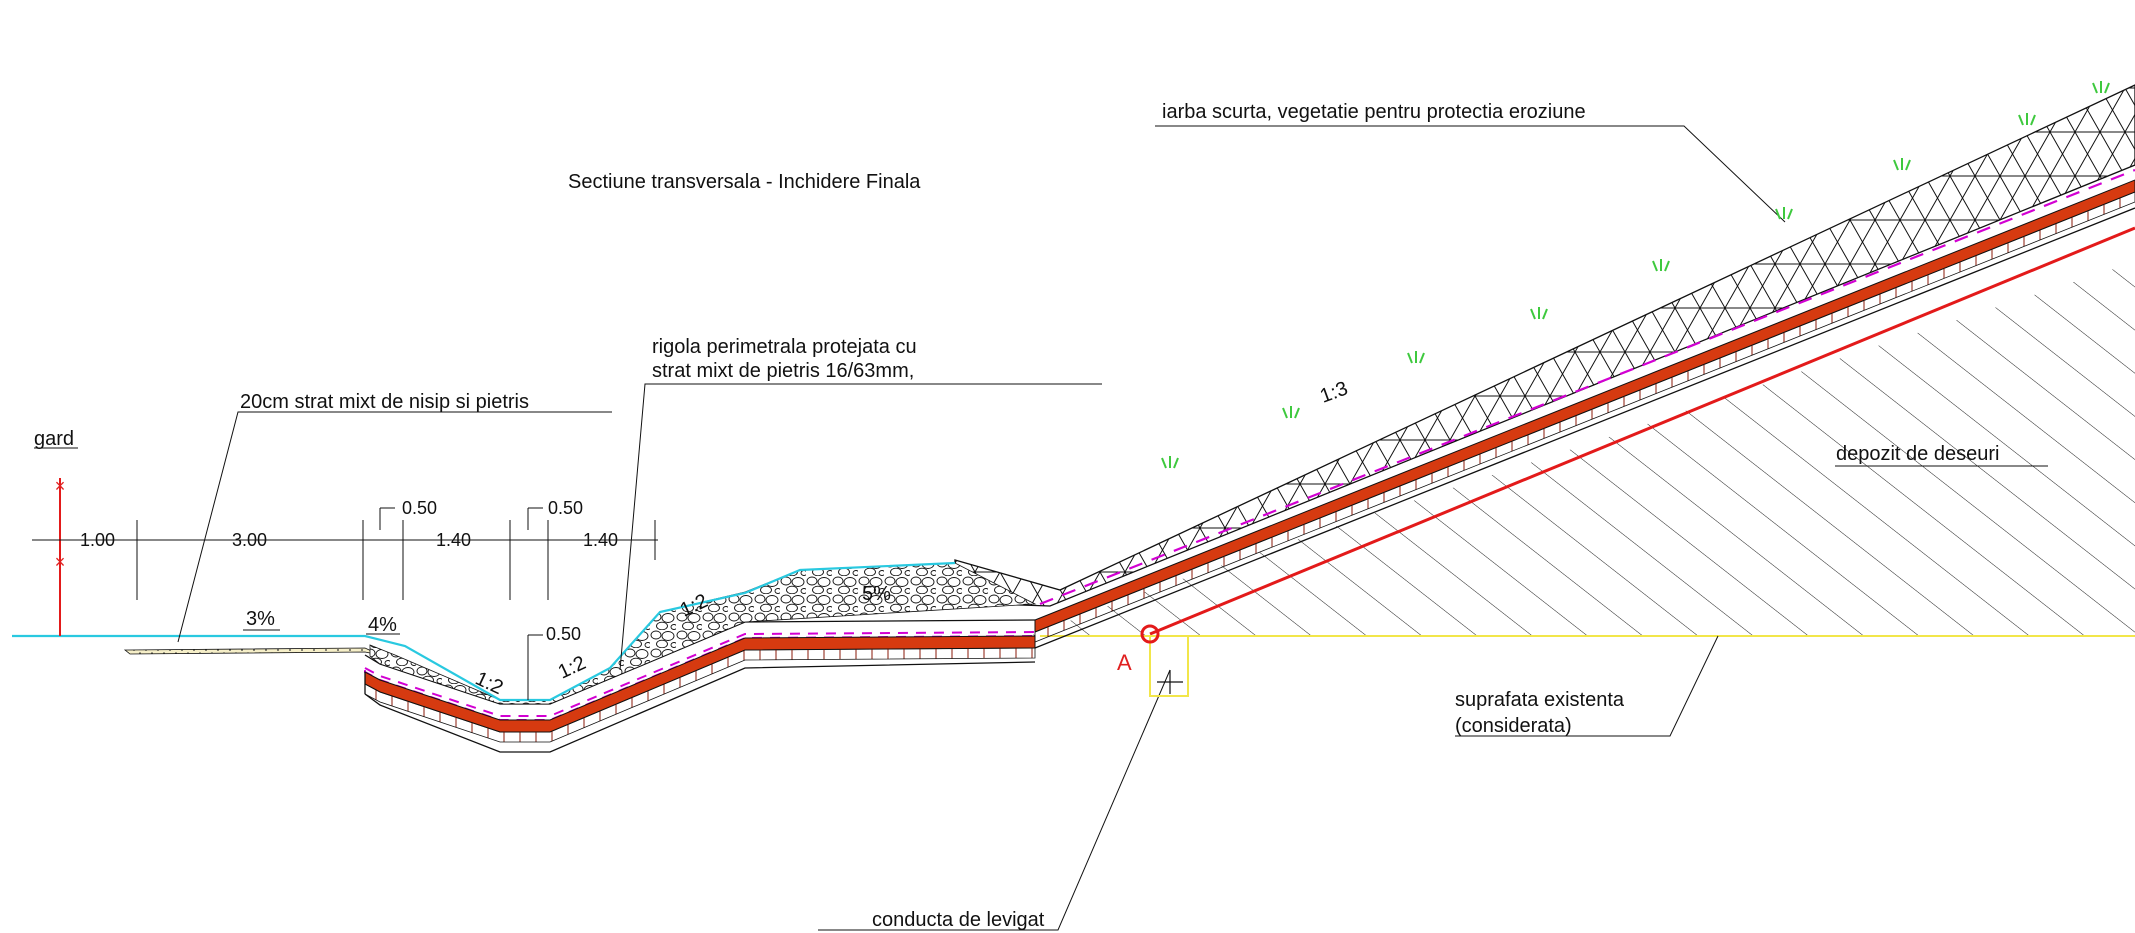  Describe the element at coordinates (860, 527) in the screenshot. I see `leader-ditch` at that location.